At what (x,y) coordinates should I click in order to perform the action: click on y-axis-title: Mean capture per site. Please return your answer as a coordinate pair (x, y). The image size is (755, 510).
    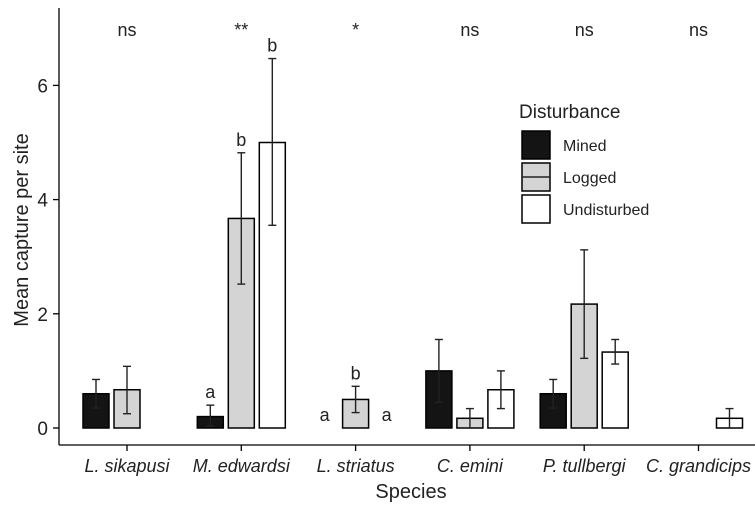
    Looking at the image, I should click on (22, 229).